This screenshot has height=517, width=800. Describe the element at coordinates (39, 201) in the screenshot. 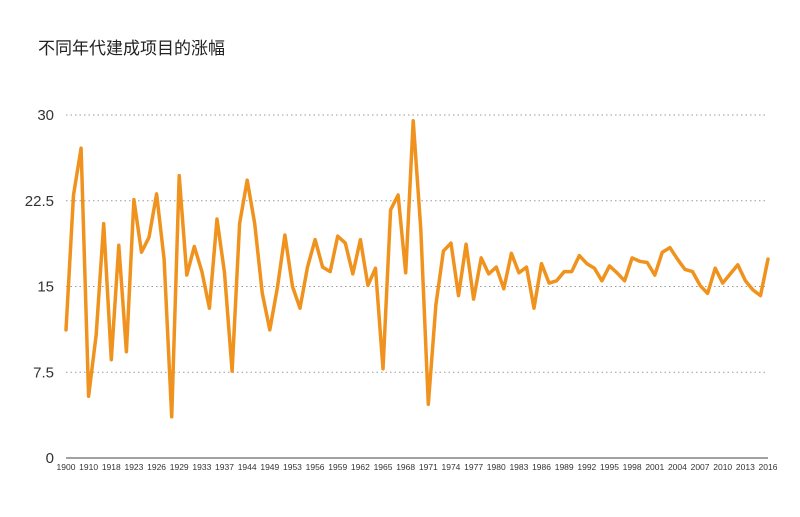

I see `y-tick-label: 22.5` at that location.